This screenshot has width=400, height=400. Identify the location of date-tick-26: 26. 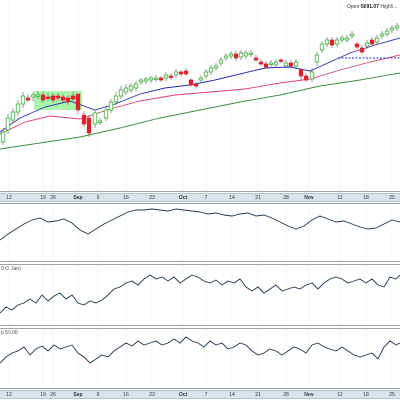
(53, 198).